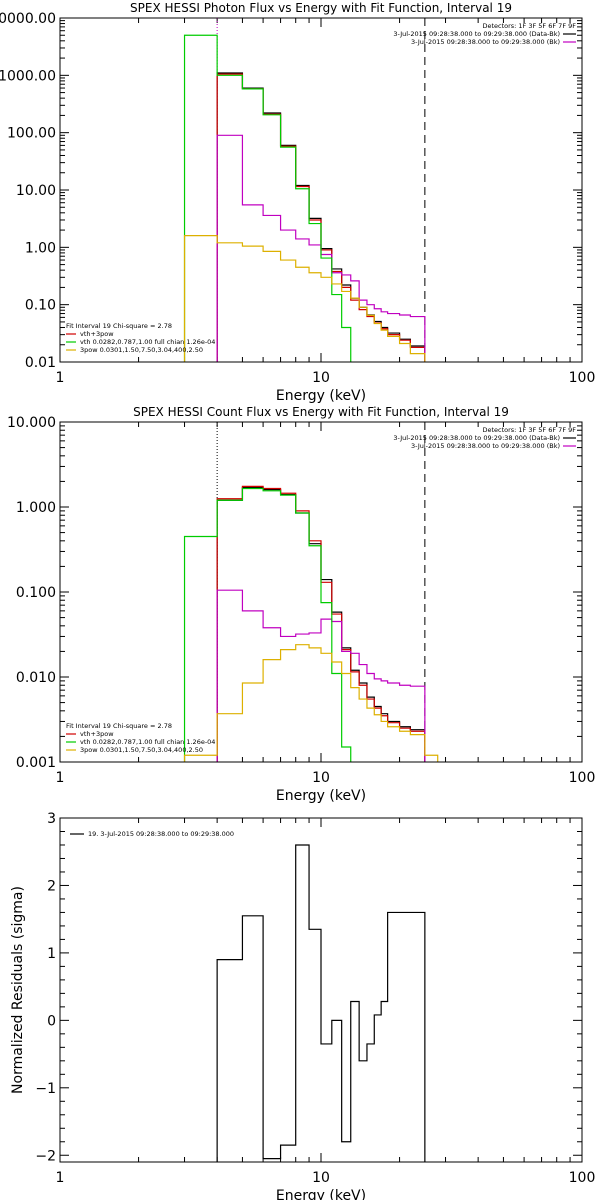 The image size is (600, 1200). What do you see at coordinates (321, 1003) in the screenshot?
I see `series-residuals` at bounding box center [321, 1003].